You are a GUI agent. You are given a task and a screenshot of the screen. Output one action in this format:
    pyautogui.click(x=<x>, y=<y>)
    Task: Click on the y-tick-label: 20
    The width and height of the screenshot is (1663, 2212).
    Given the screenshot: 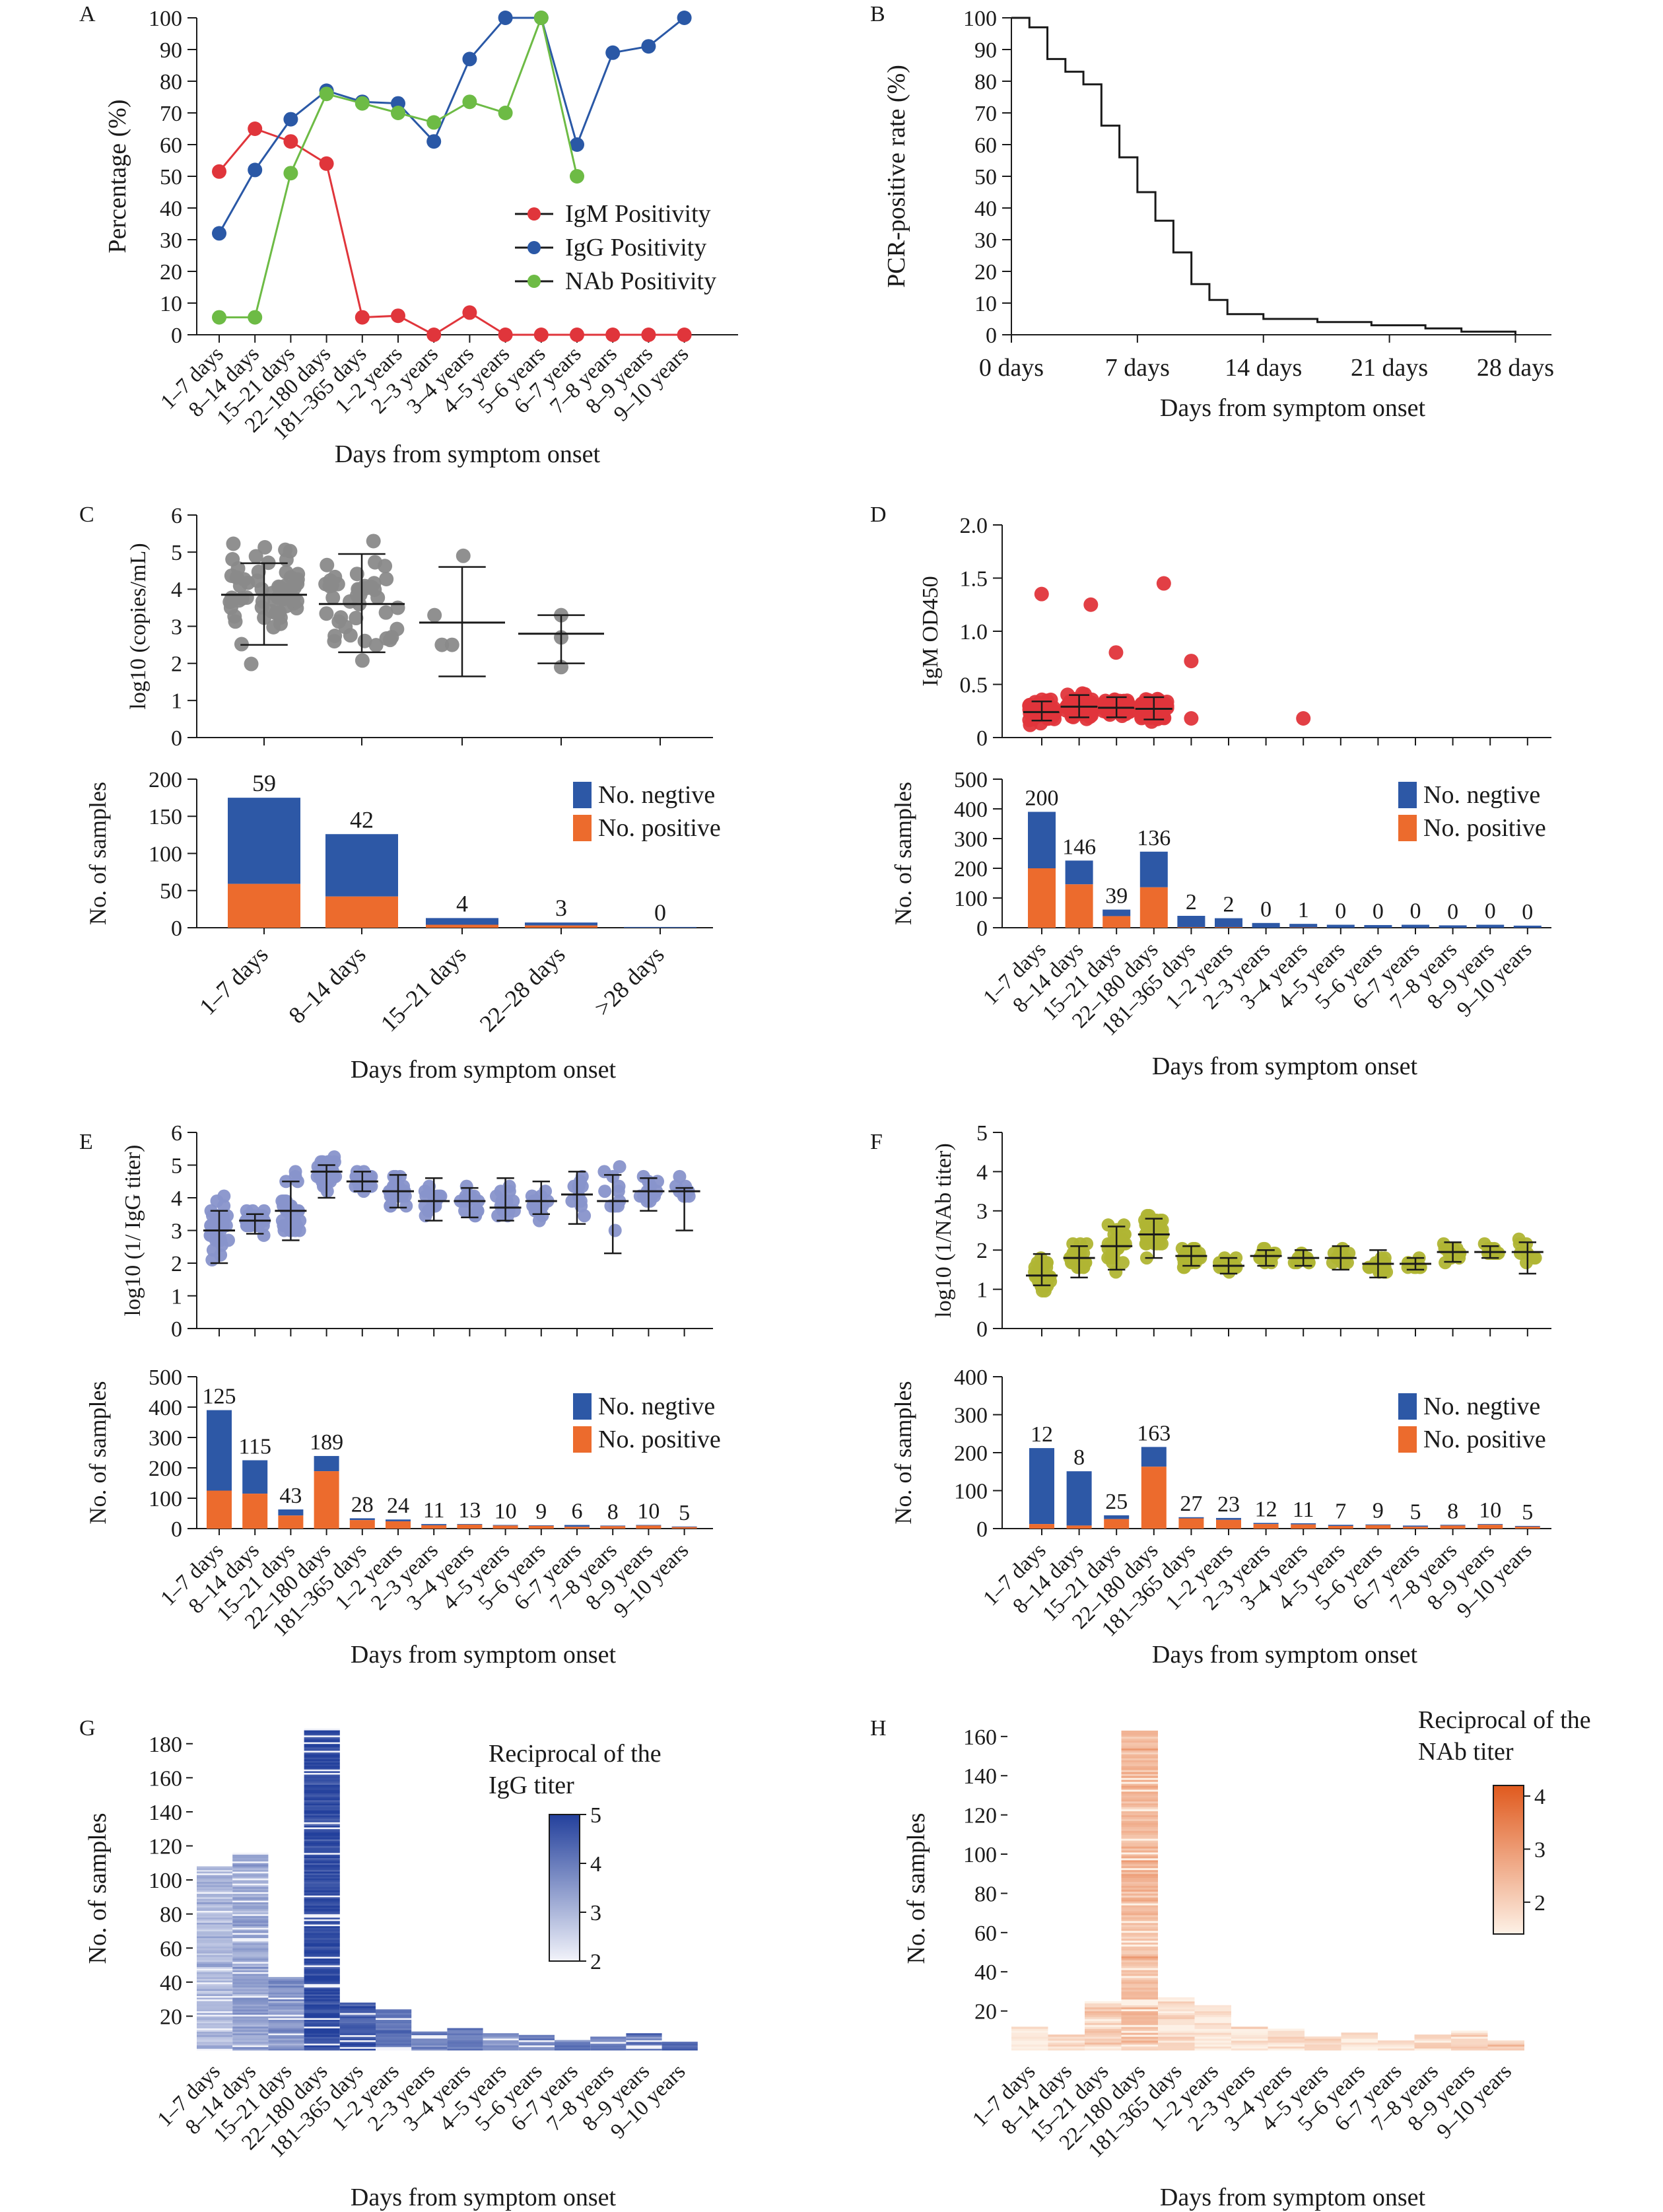 What is the action you would take?
    pyautogui.click(x=985, y=273)
    